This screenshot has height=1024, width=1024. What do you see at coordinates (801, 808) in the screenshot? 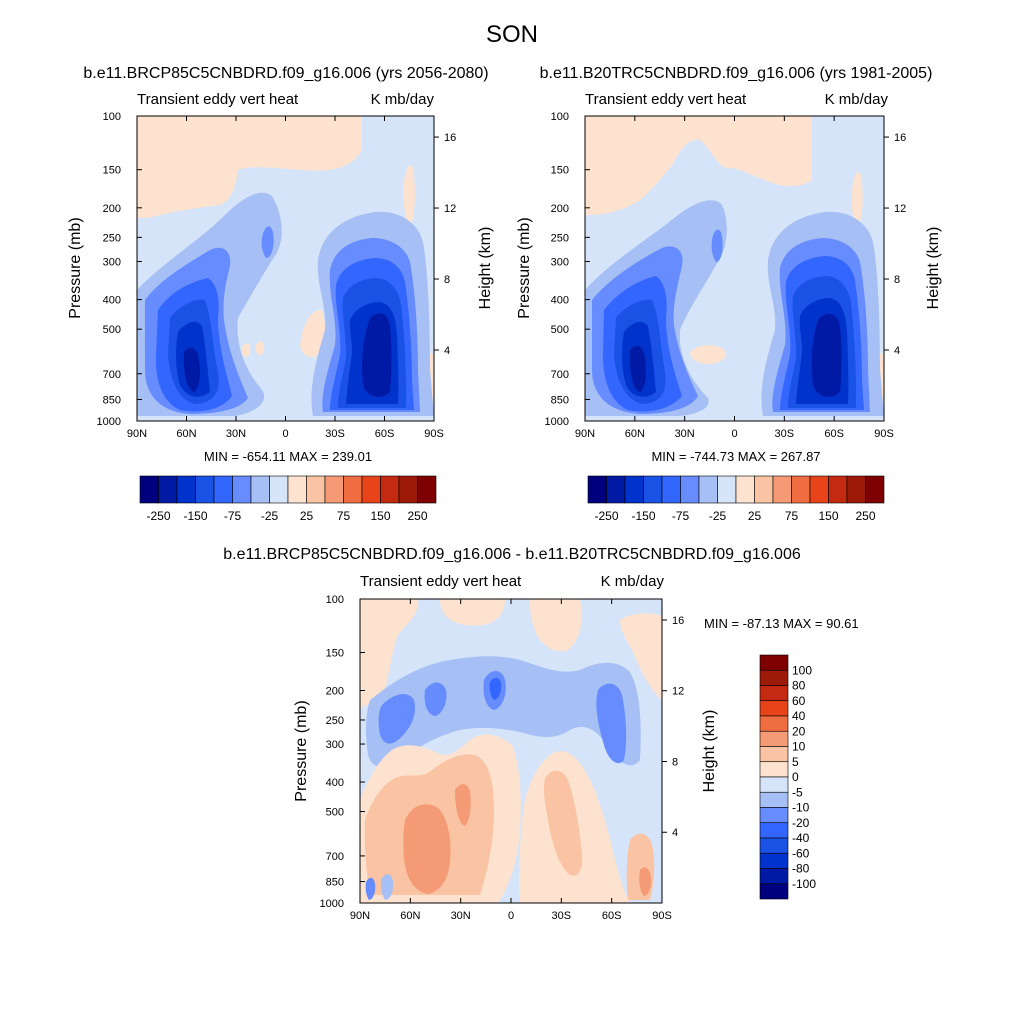
I see `colorbar-label: -10` at bounding box center [801, 808].